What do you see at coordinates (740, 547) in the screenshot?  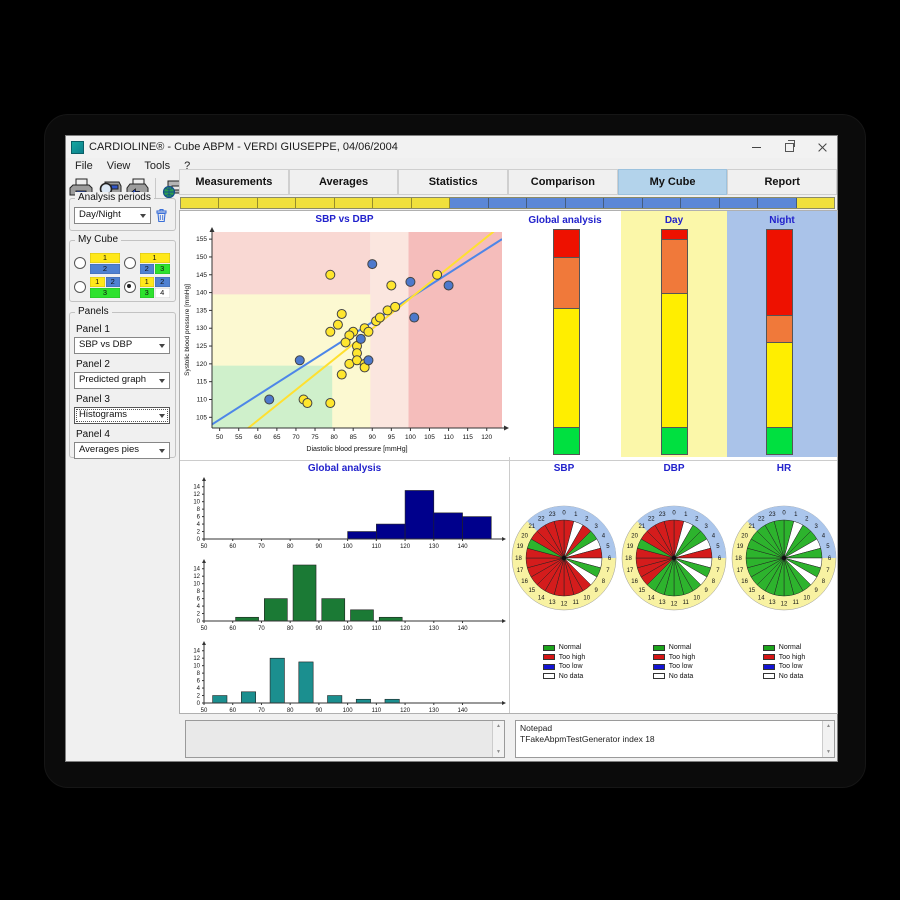 I see `svg-text: 19` at bounding box center [740, 547].